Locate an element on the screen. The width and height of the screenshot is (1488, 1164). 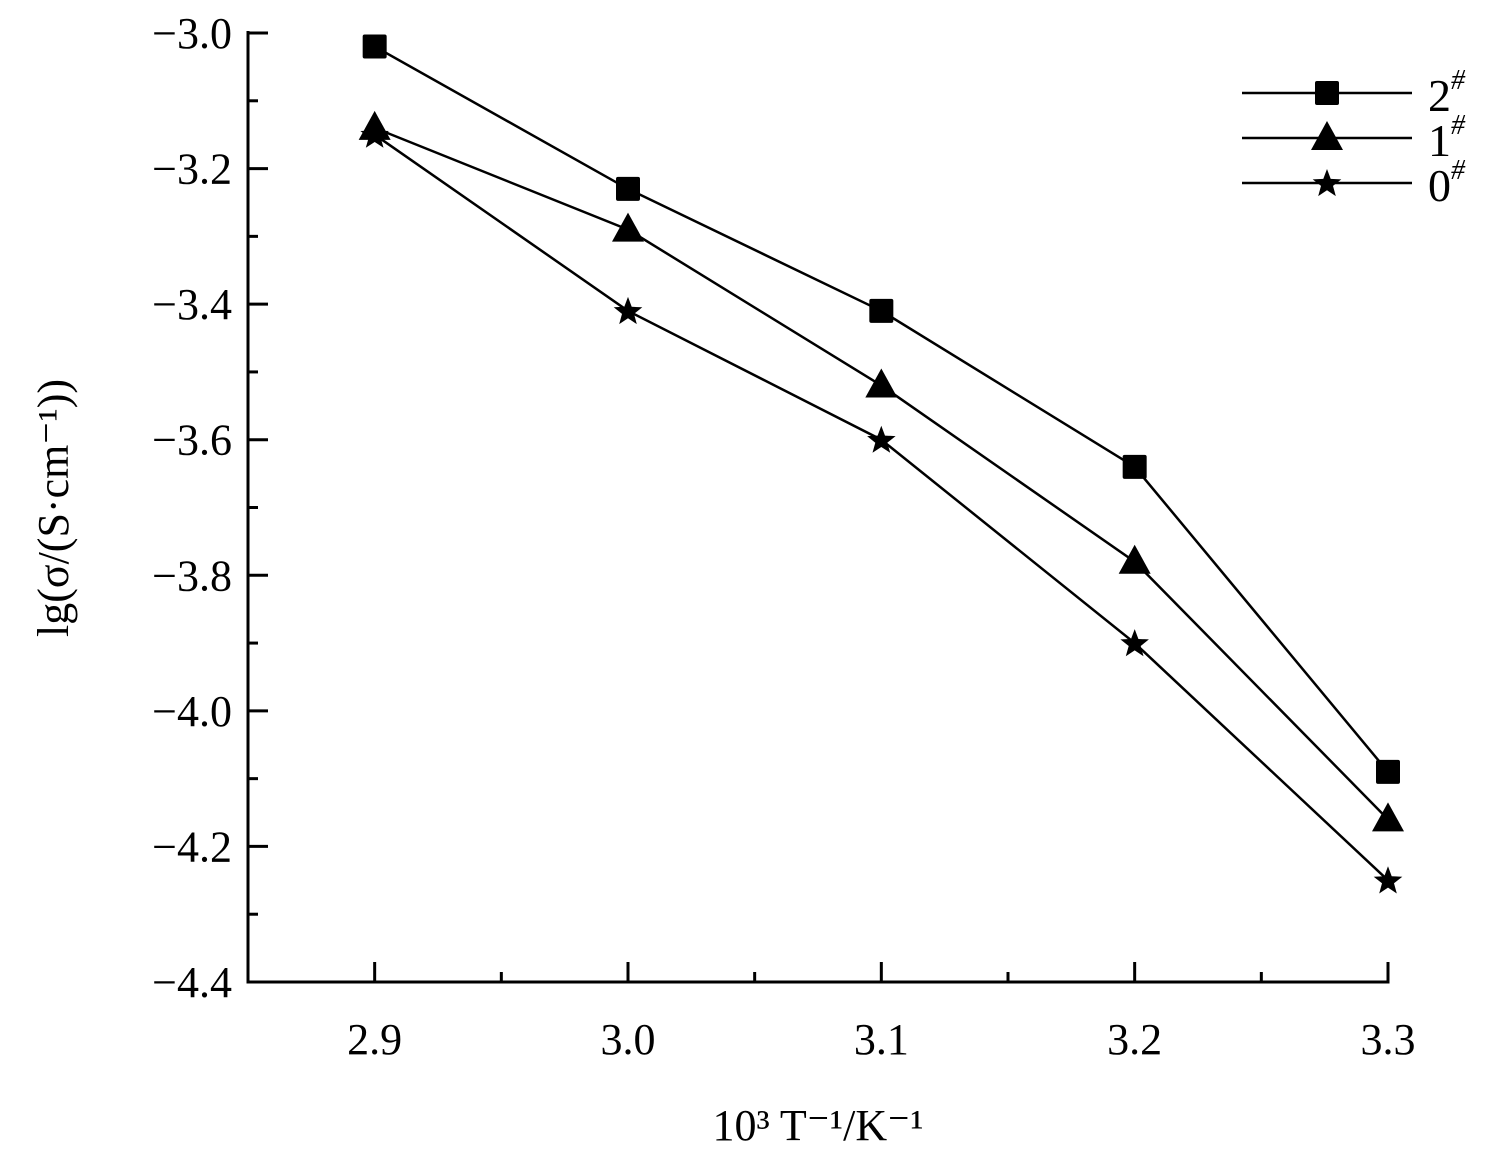
legend-item-2: 2# is located at coordinates (1354, 93).